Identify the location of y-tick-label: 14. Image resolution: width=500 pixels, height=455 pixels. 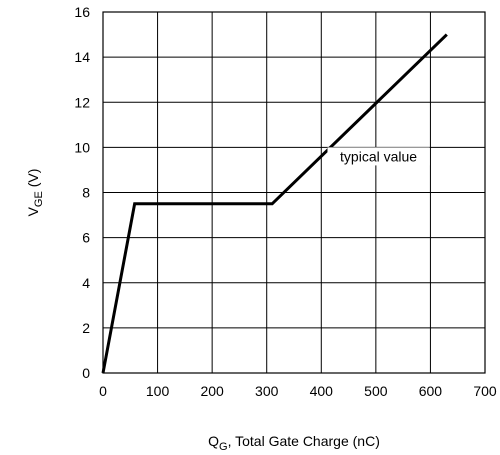
(82, 57).